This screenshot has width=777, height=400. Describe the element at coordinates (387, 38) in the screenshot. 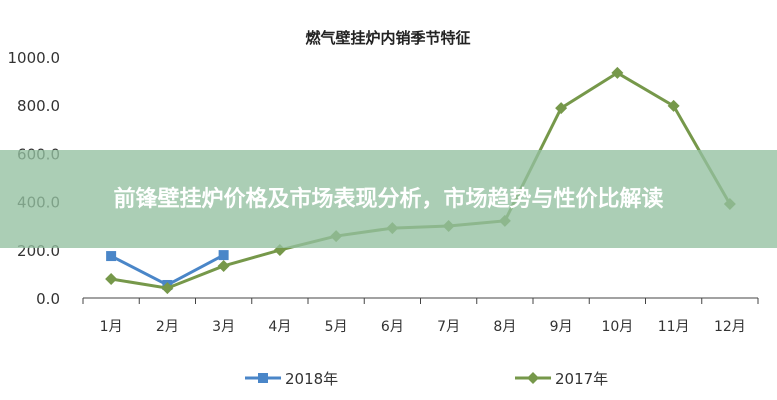

I see `chart-title: 燃气壁挂炉内销季节特征` at that location.